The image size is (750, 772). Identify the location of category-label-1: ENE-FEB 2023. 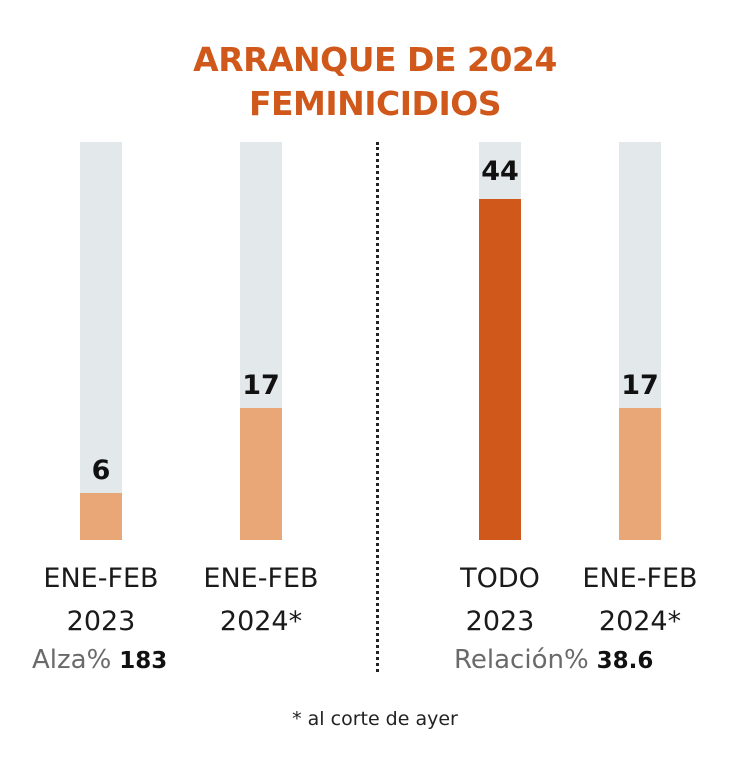
(101, 600).